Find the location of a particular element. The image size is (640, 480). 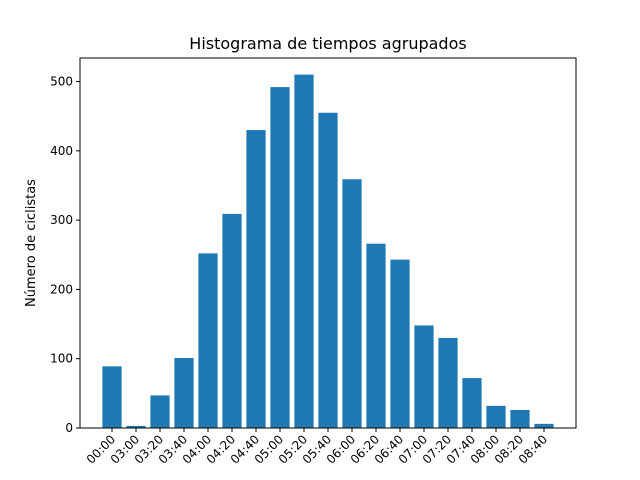

y-tick-label: 300 is located at coordinates (61, 220).